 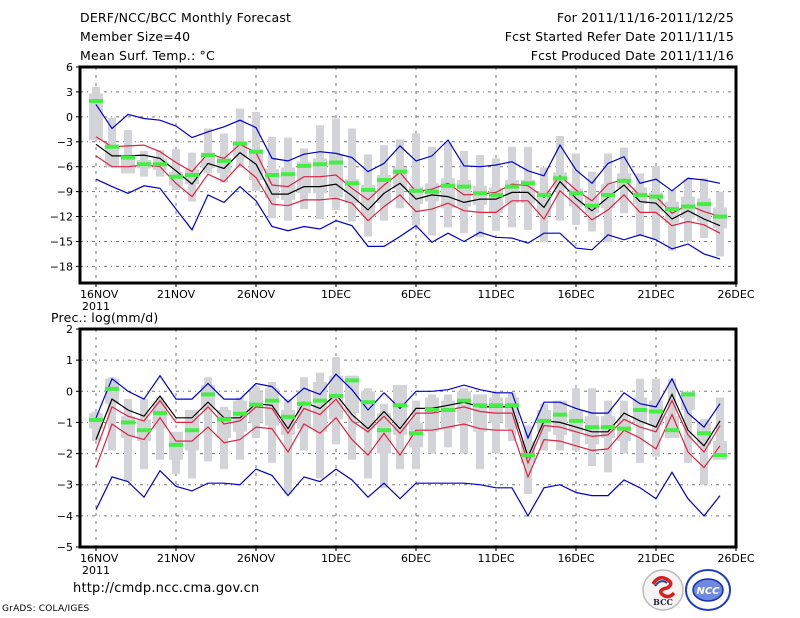 What do you see at coordinates (735, 294) in the screenshot?
I see `temperature-x-tick-label: 26DEC` at bounding box center [735, 294].